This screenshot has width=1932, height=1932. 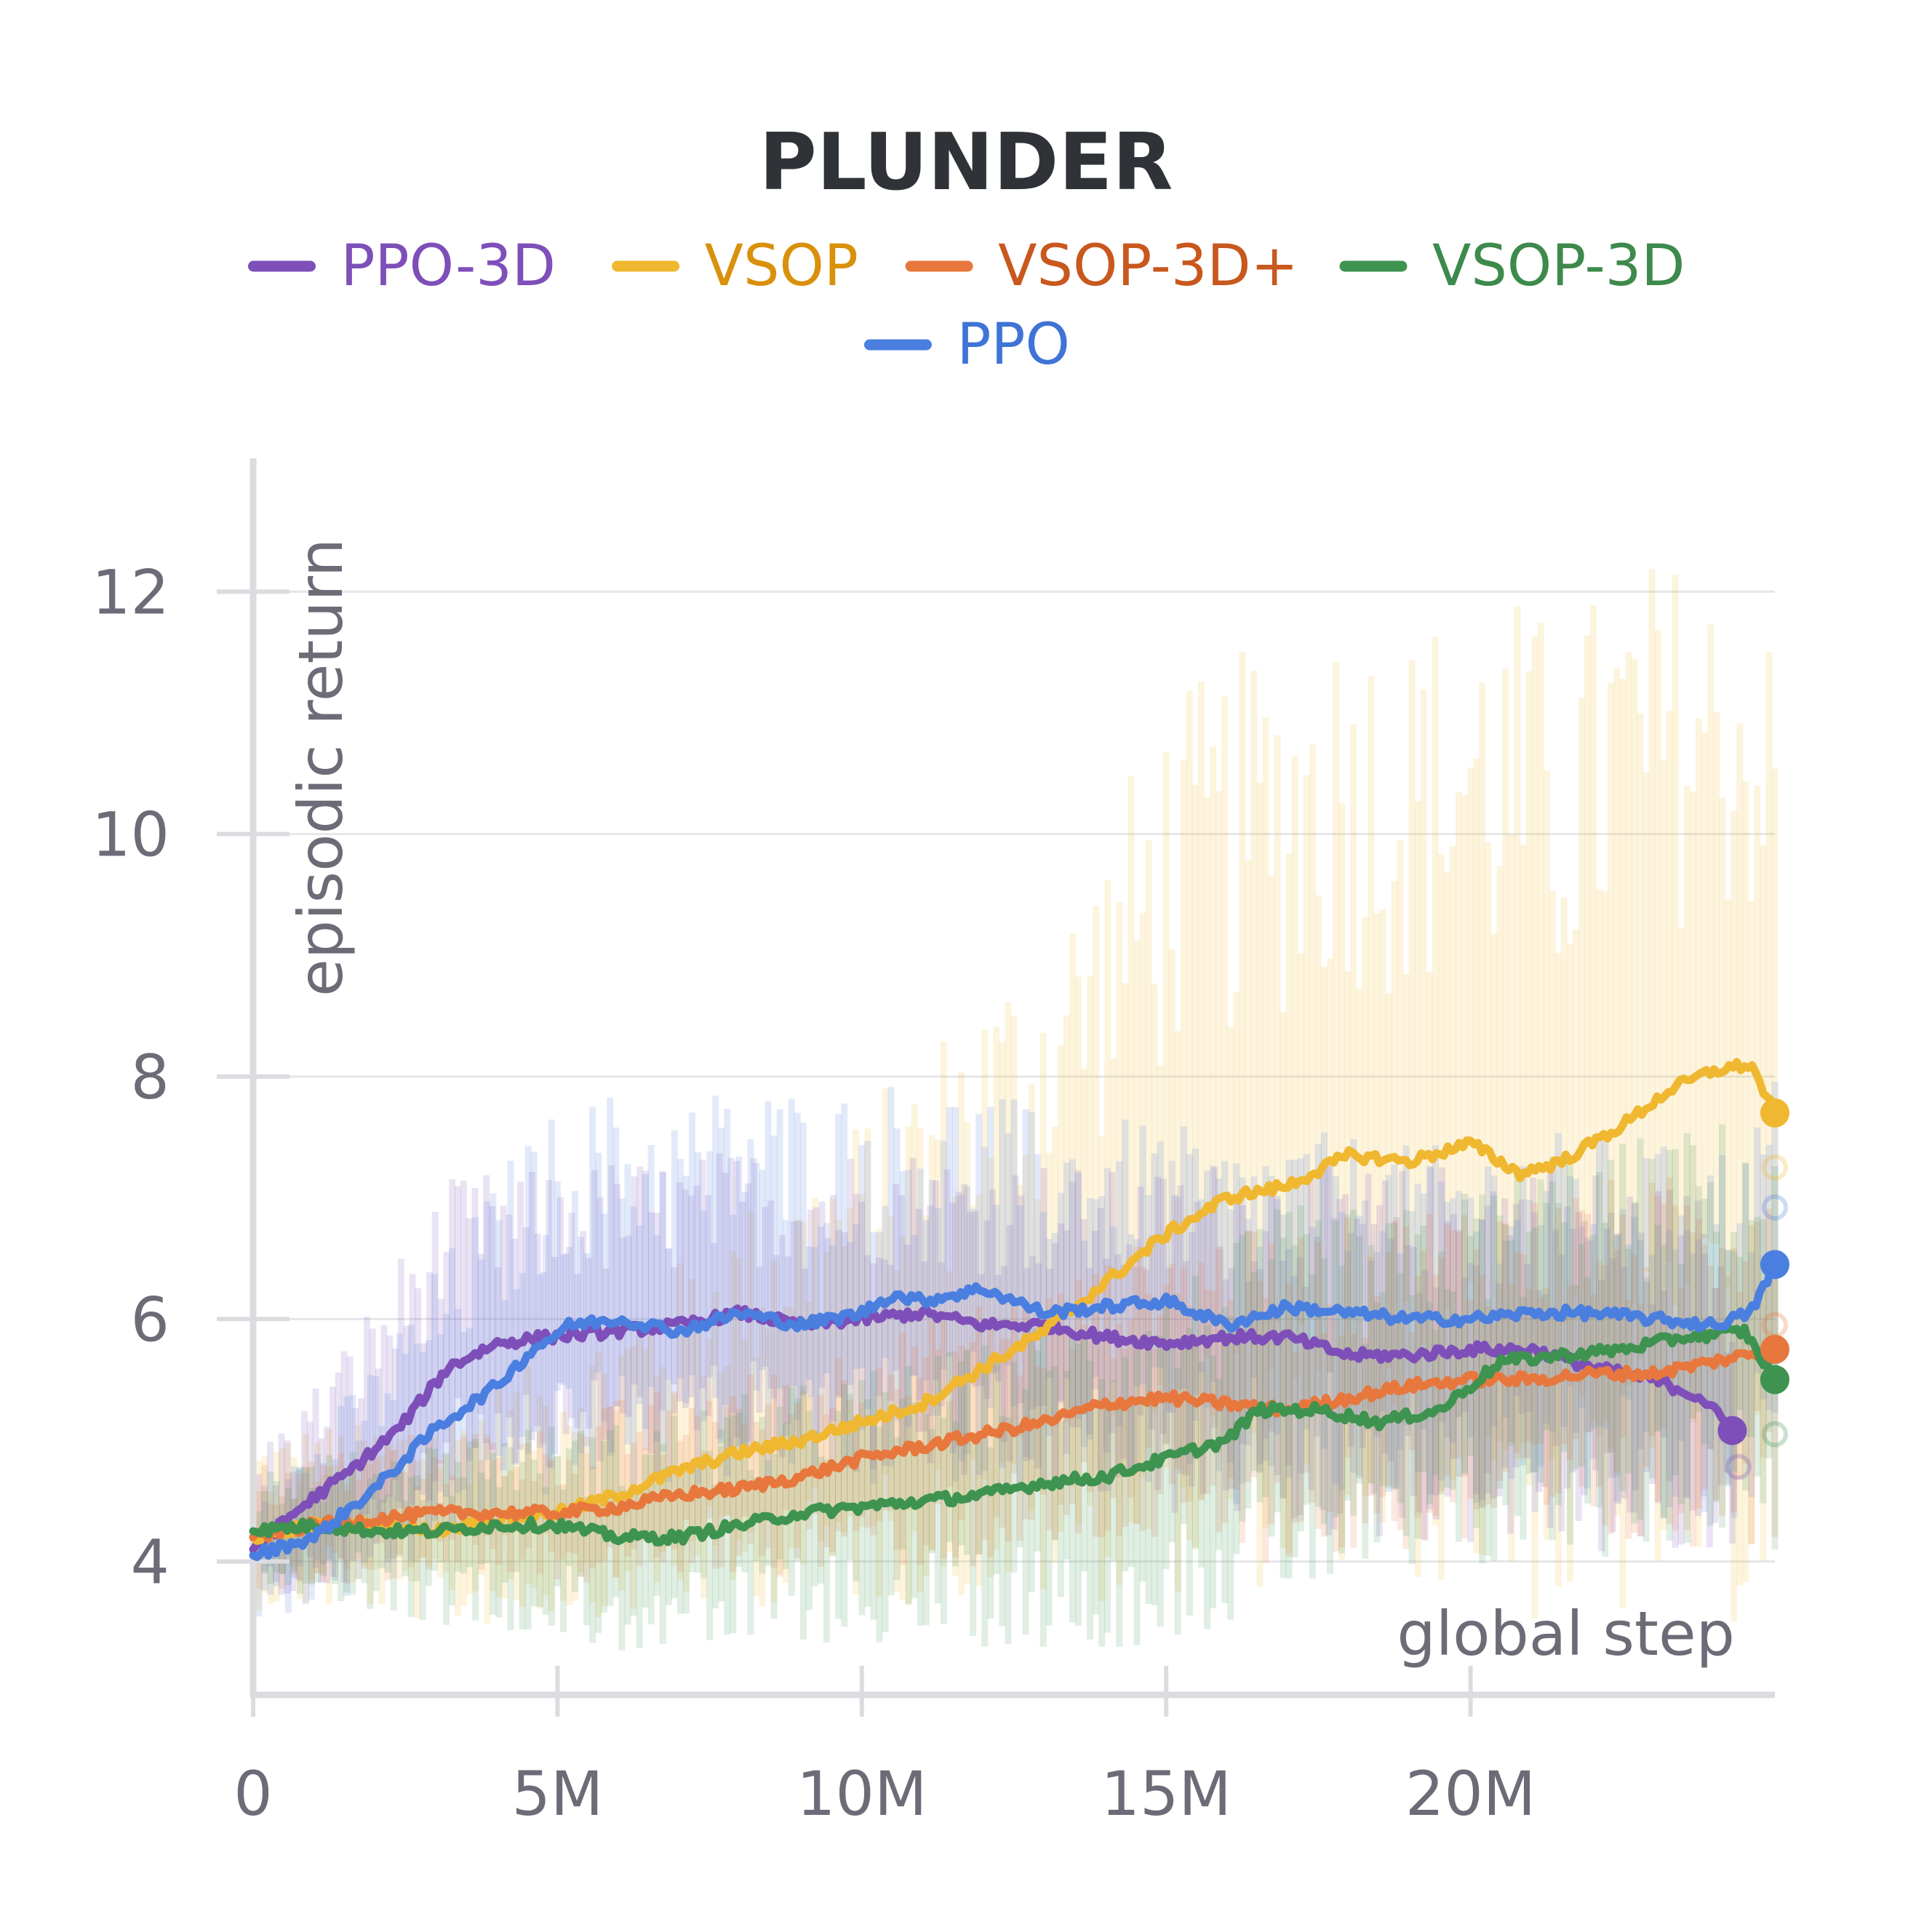 I want to click on y-tick-label: 4, so click(x=150, y=1562).